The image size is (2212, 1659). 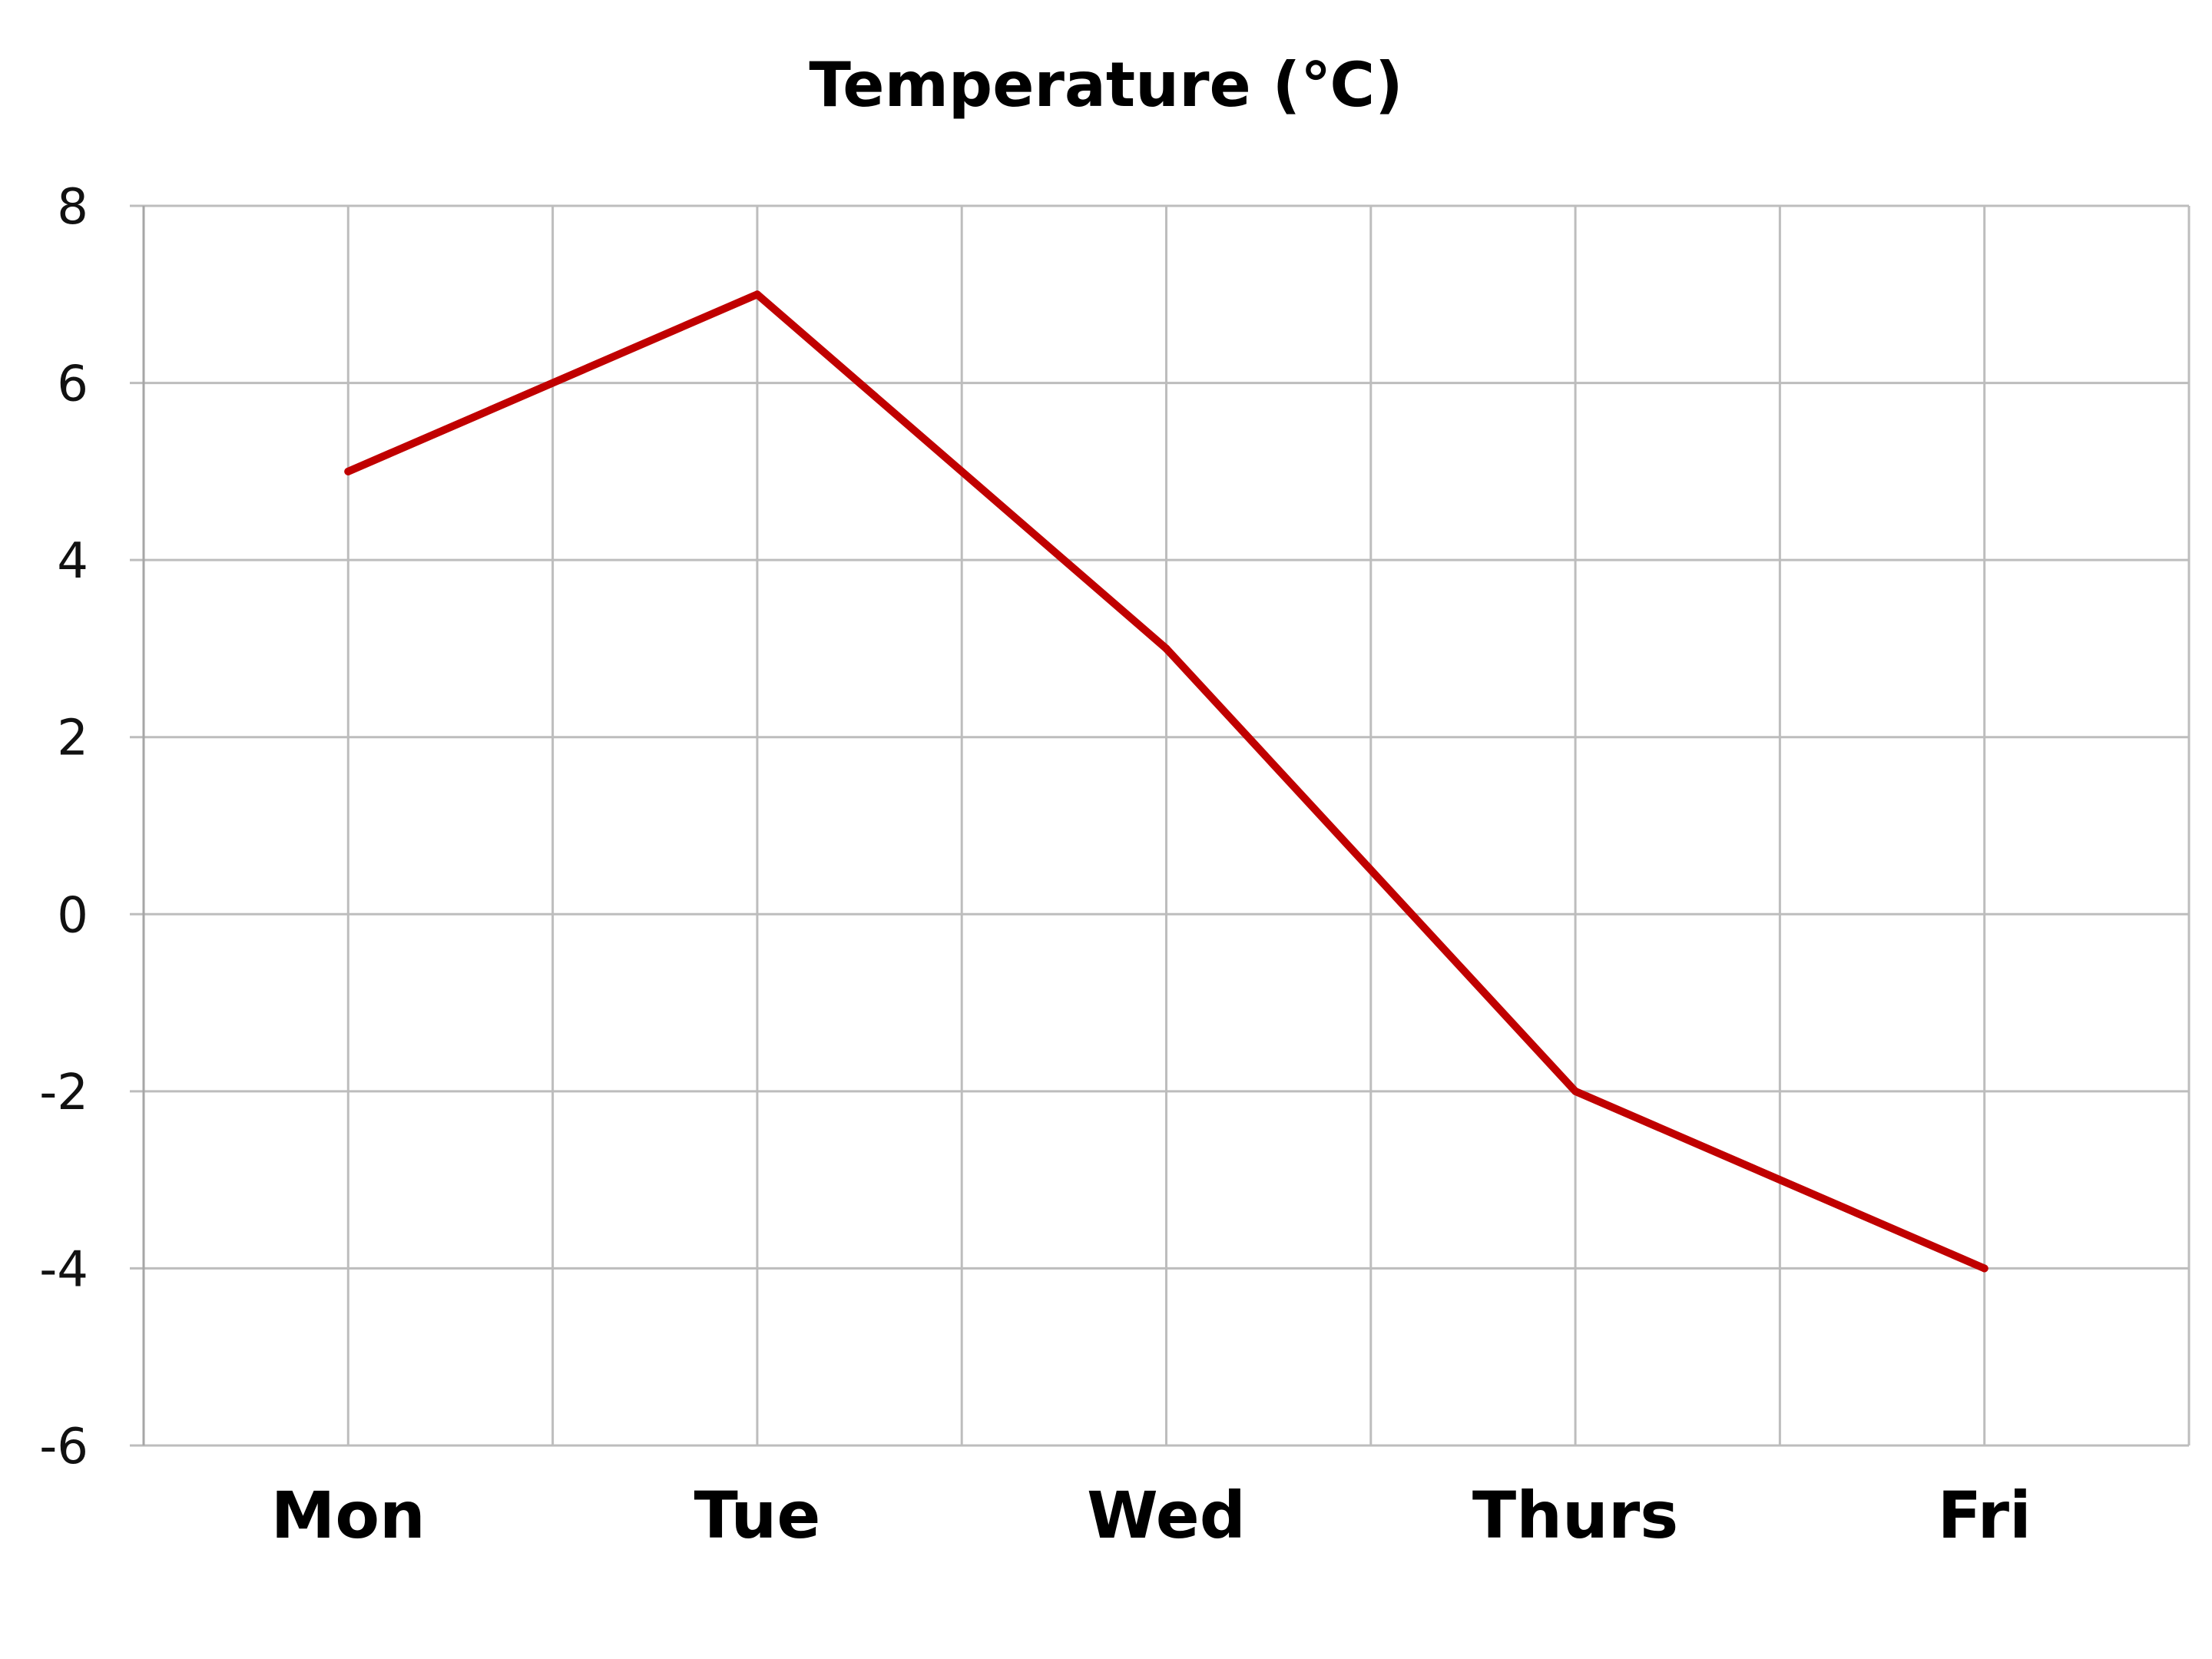 I want to click on y-tick-label: 2, so click(x=73, y=738).